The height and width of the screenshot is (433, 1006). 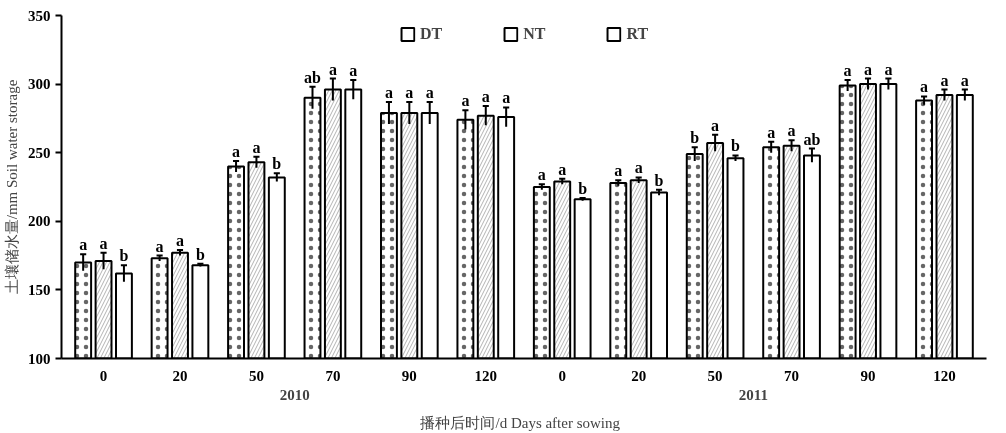 What do you see at coordinates (39, 221) in the screenshot?
I see `y-tick-label: 200` at bounding box center [39, 221].